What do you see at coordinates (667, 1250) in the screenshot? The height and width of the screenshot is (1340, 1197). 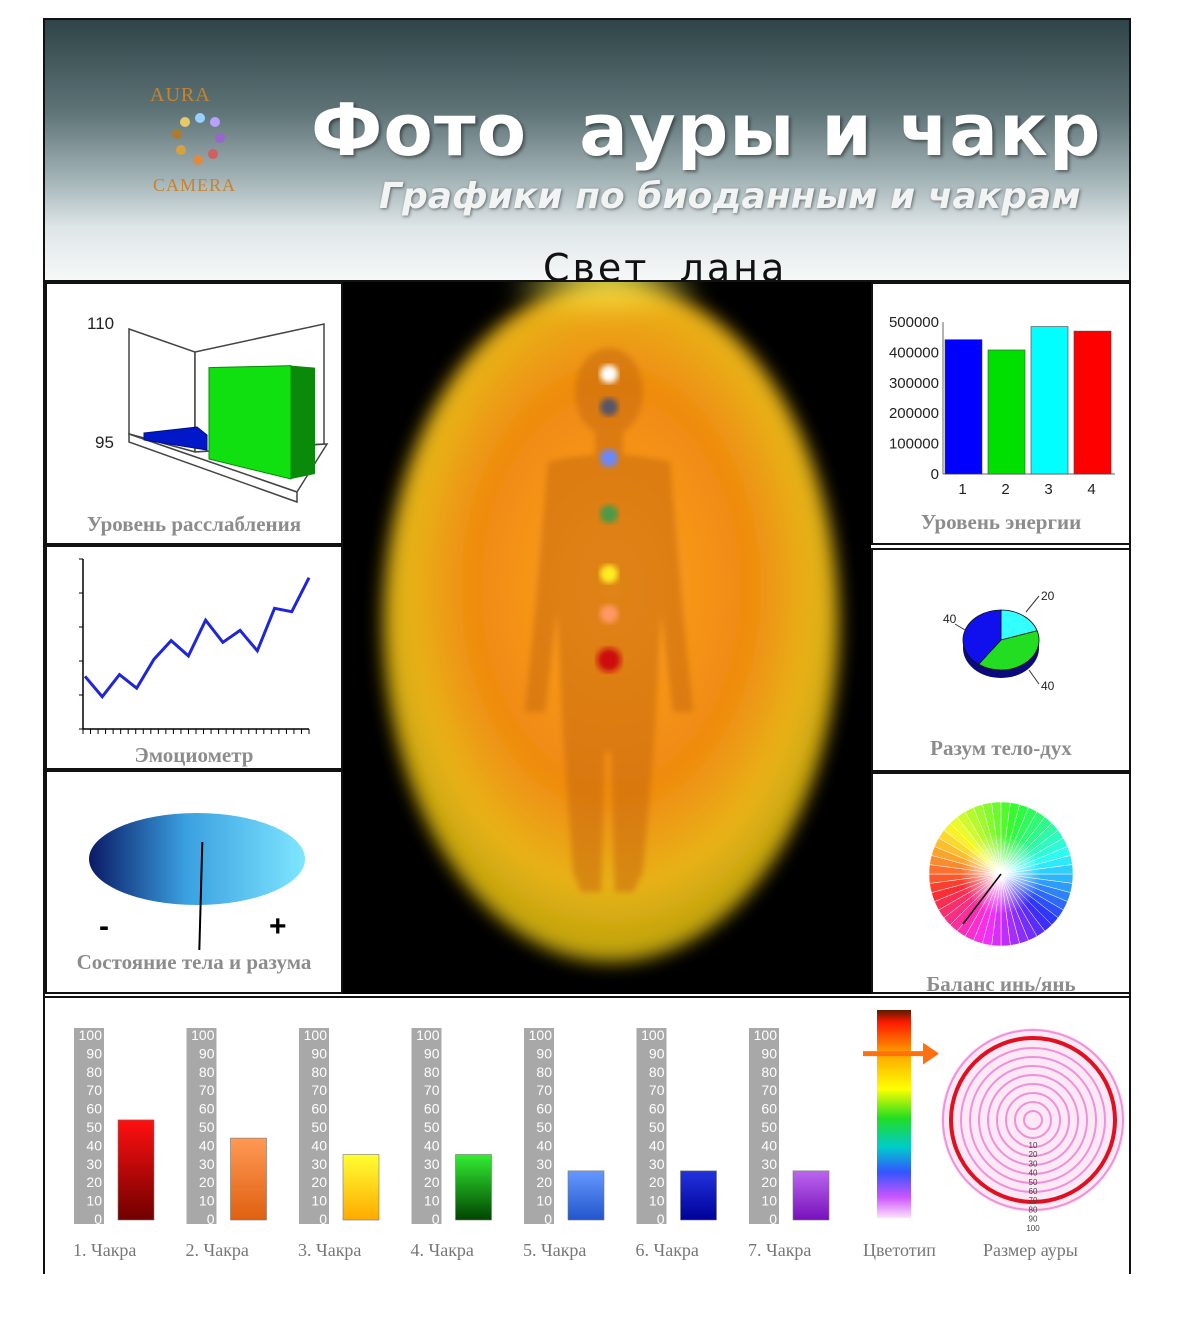 I see `chakra-label-6: 6. Чакра` at bounding box center [667, 1250].